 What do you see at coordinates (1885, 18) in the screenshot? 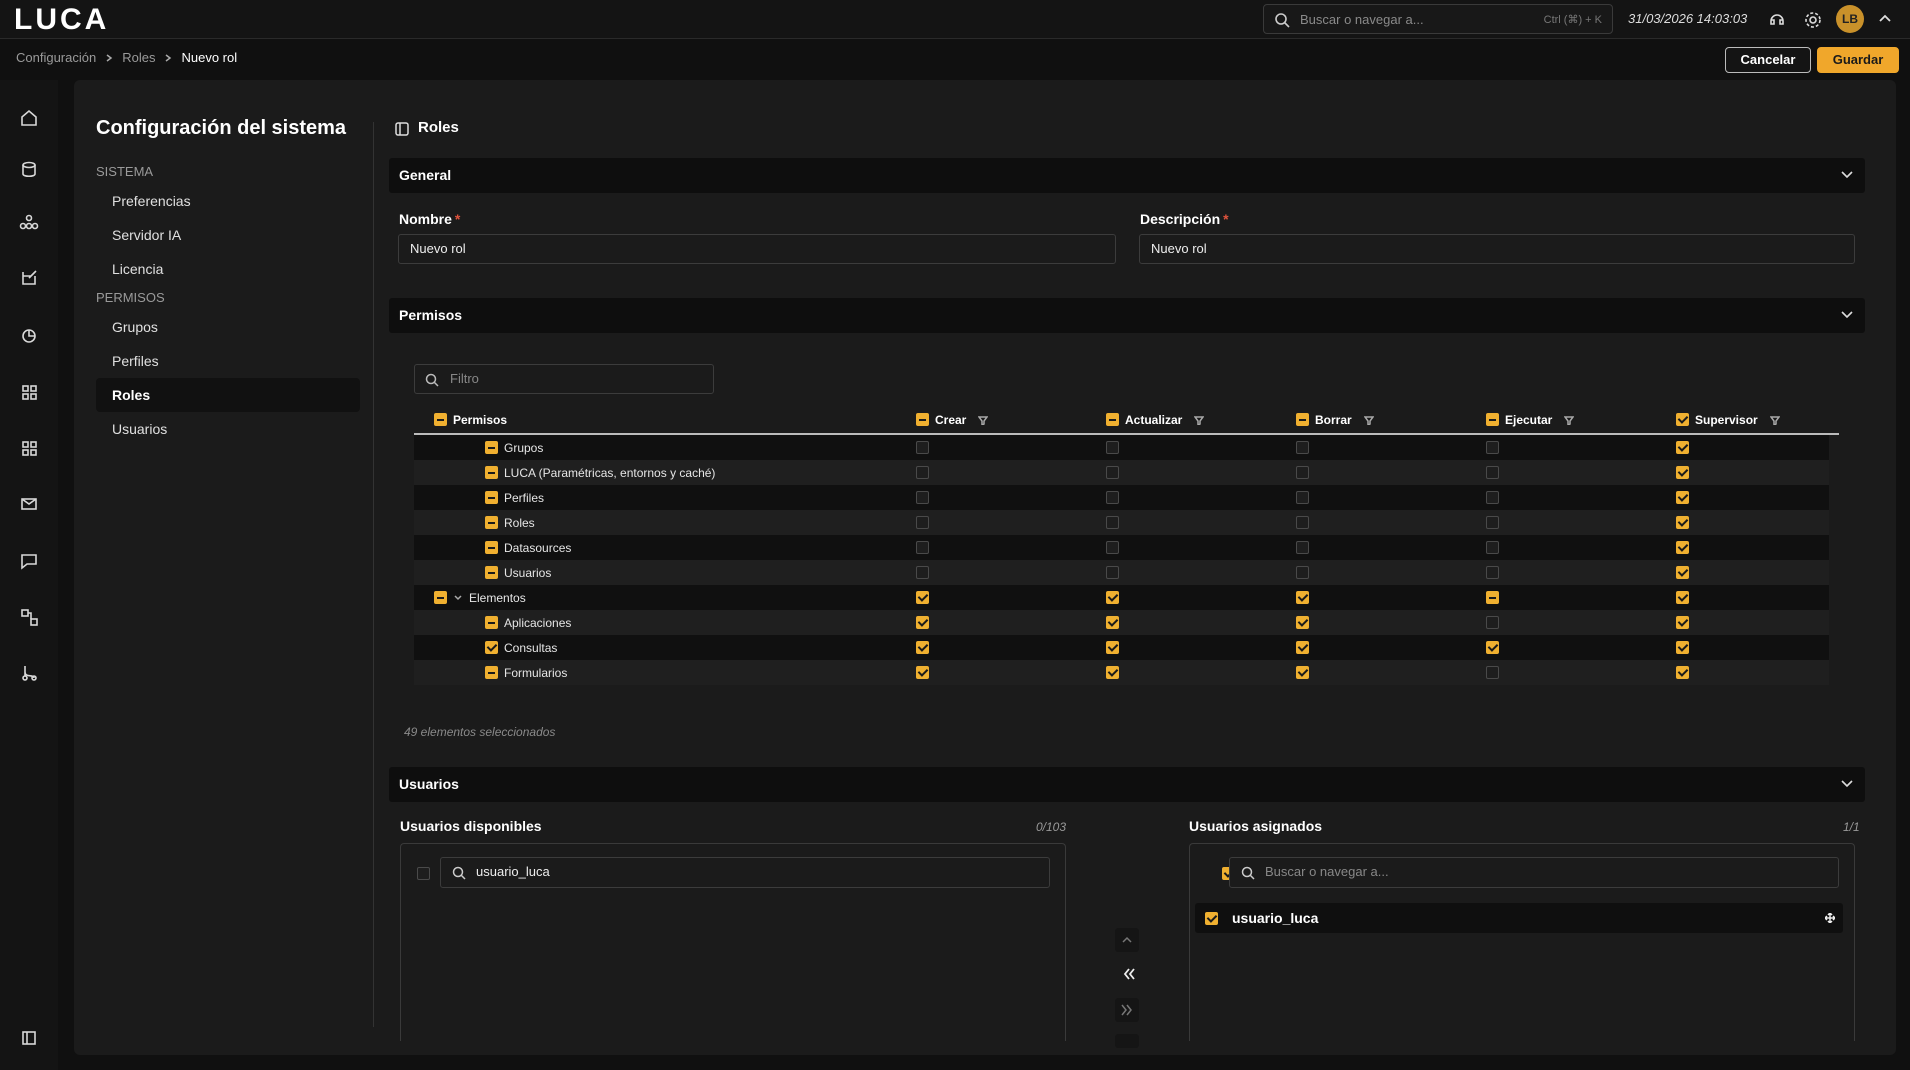
I see `collapse-icon` at bounding box center [1885, 18].